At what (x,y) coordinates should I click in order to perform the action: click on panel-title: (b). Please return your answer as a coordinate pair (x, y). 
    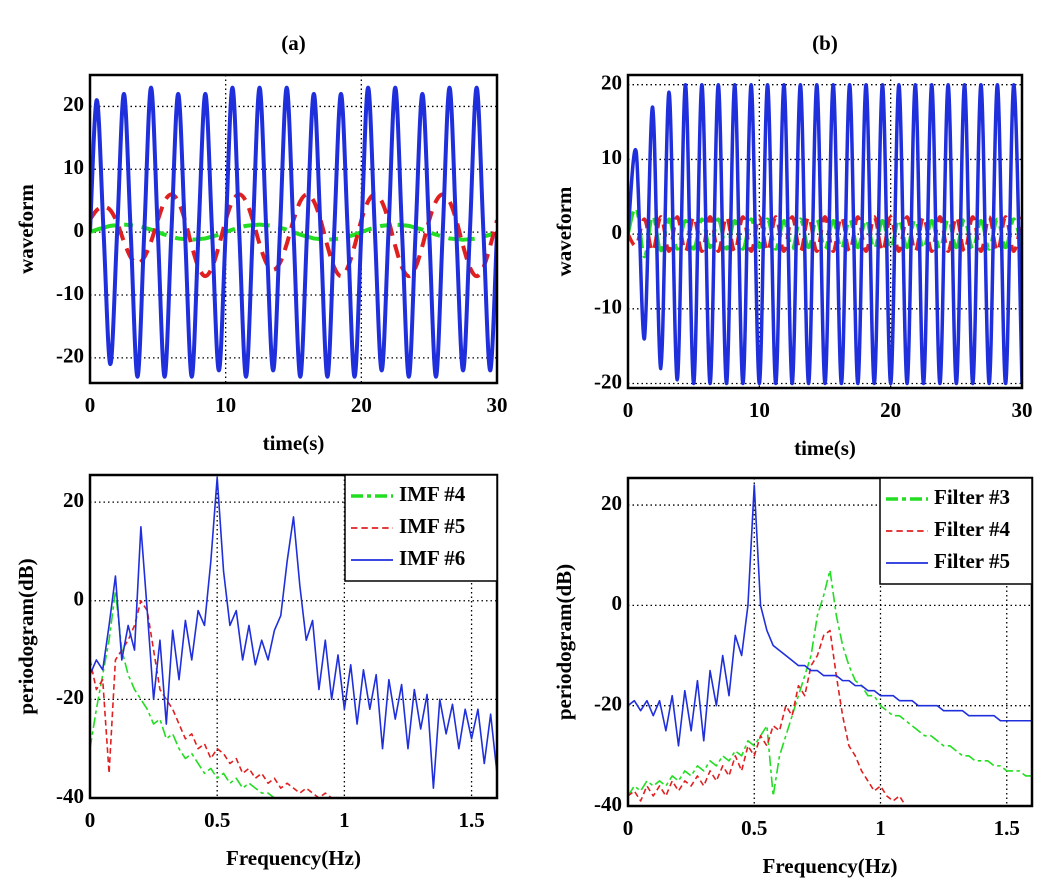
    Looking at the image, I should click on (825, 43).